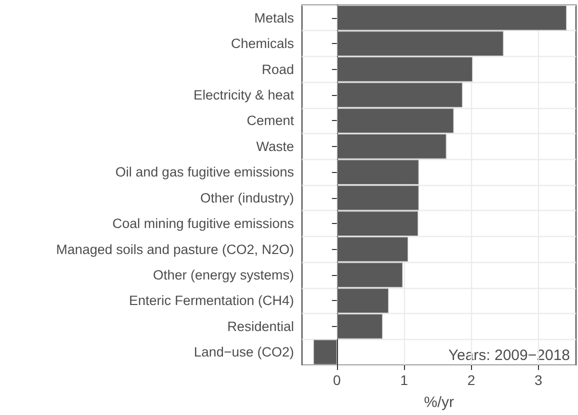  Describe the element at coordinates (247, 198) in the screenshot. I see `y-tick-label: Other (industry)` at that location.